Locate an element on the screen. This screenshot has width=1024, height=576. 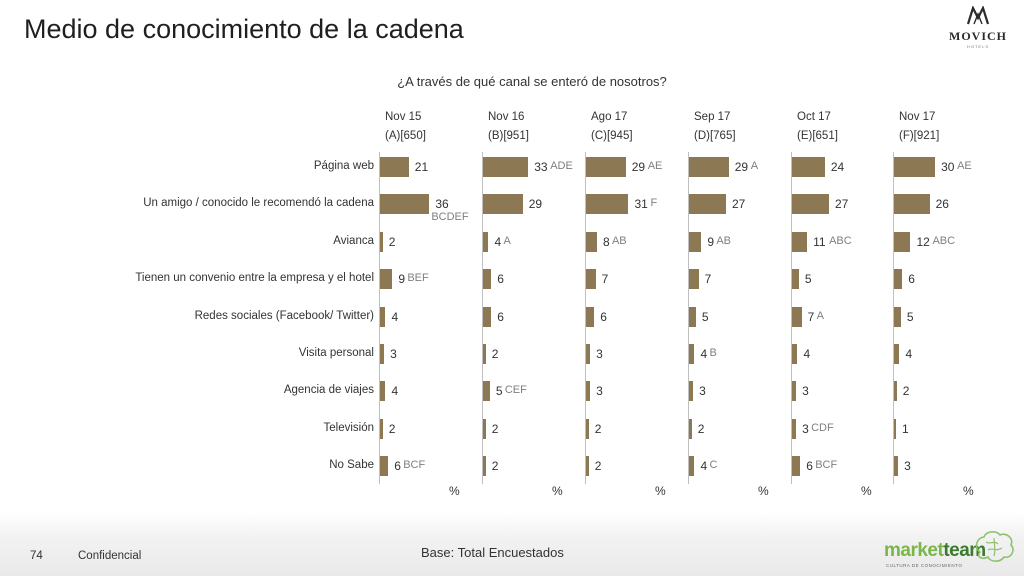
movich-logo: MOVICH HOTELS is located at coordinates (978, 27).